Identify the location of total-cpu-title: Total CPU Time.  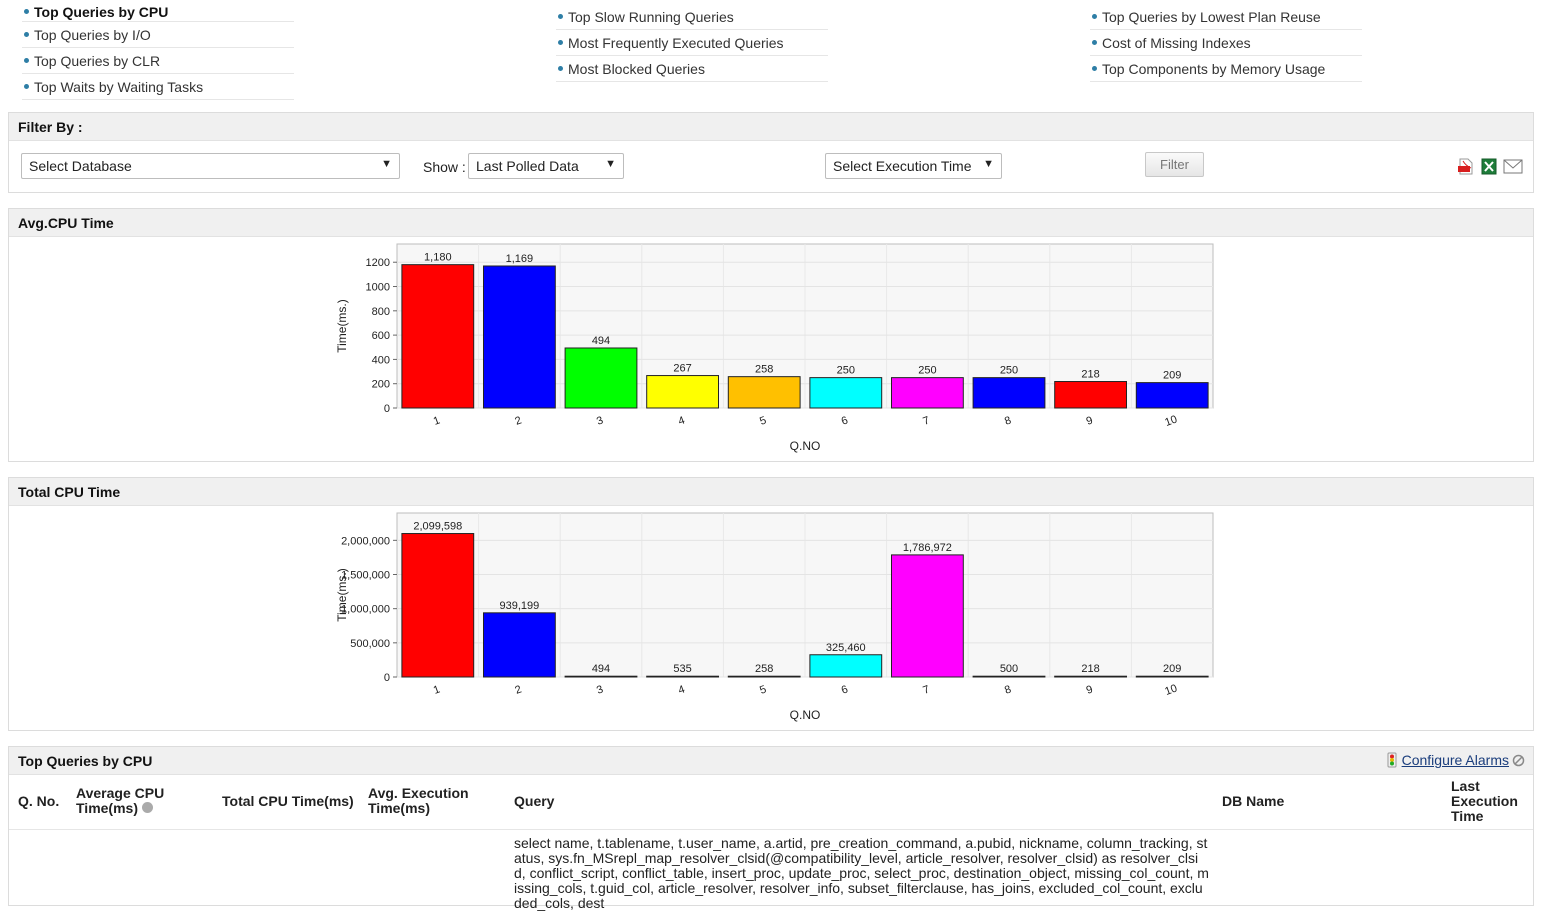
(771, 492).